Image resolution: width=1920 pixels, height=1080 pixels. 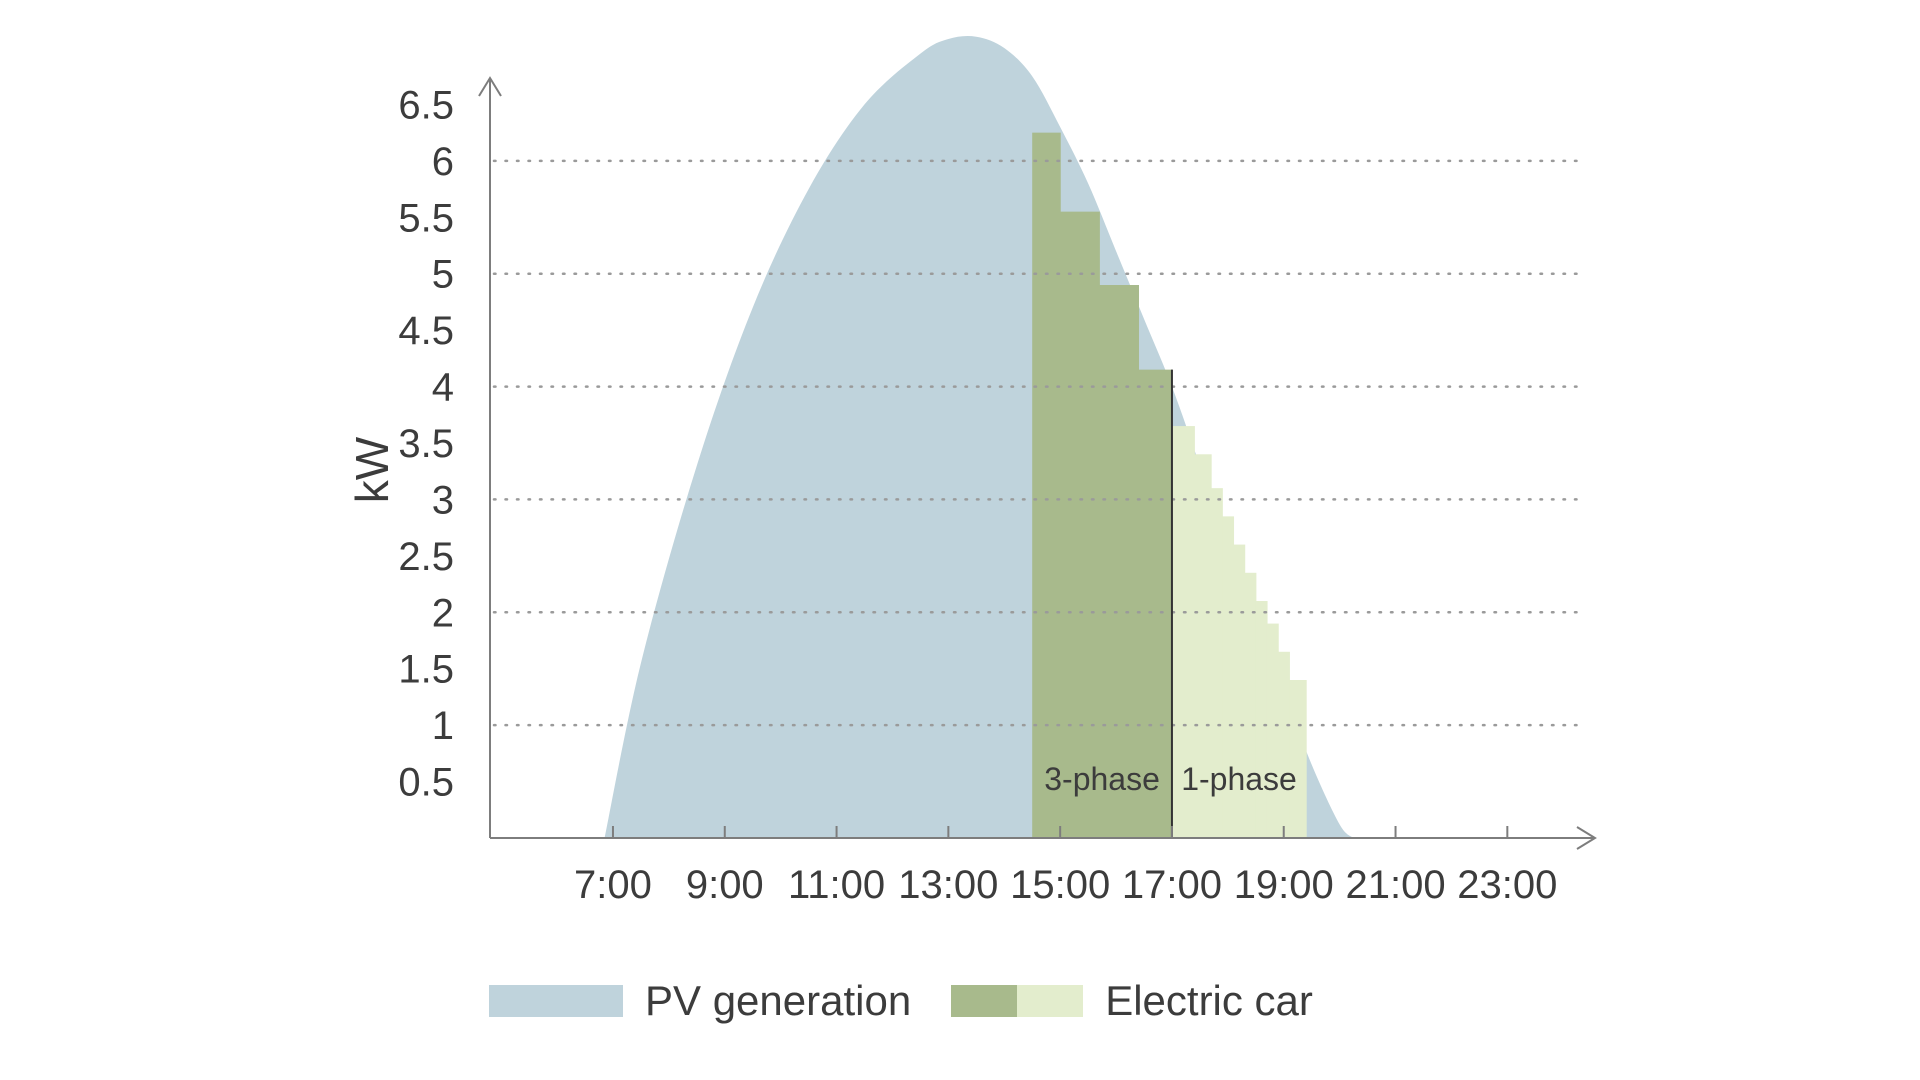 What do you see at coordinates (1102, 779) in the screenshot?
I see `region-label-3-phase: 3-phase` at bounding box center [1102, 779].